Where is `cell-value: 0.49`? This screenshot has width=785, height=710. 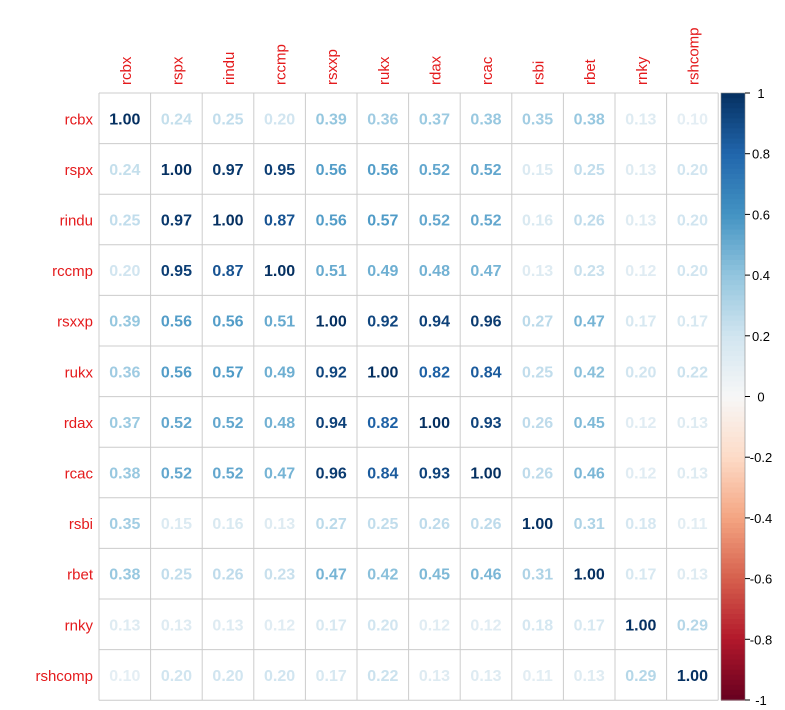 cell-value: 0.49 is located at coordinates (382, 271).